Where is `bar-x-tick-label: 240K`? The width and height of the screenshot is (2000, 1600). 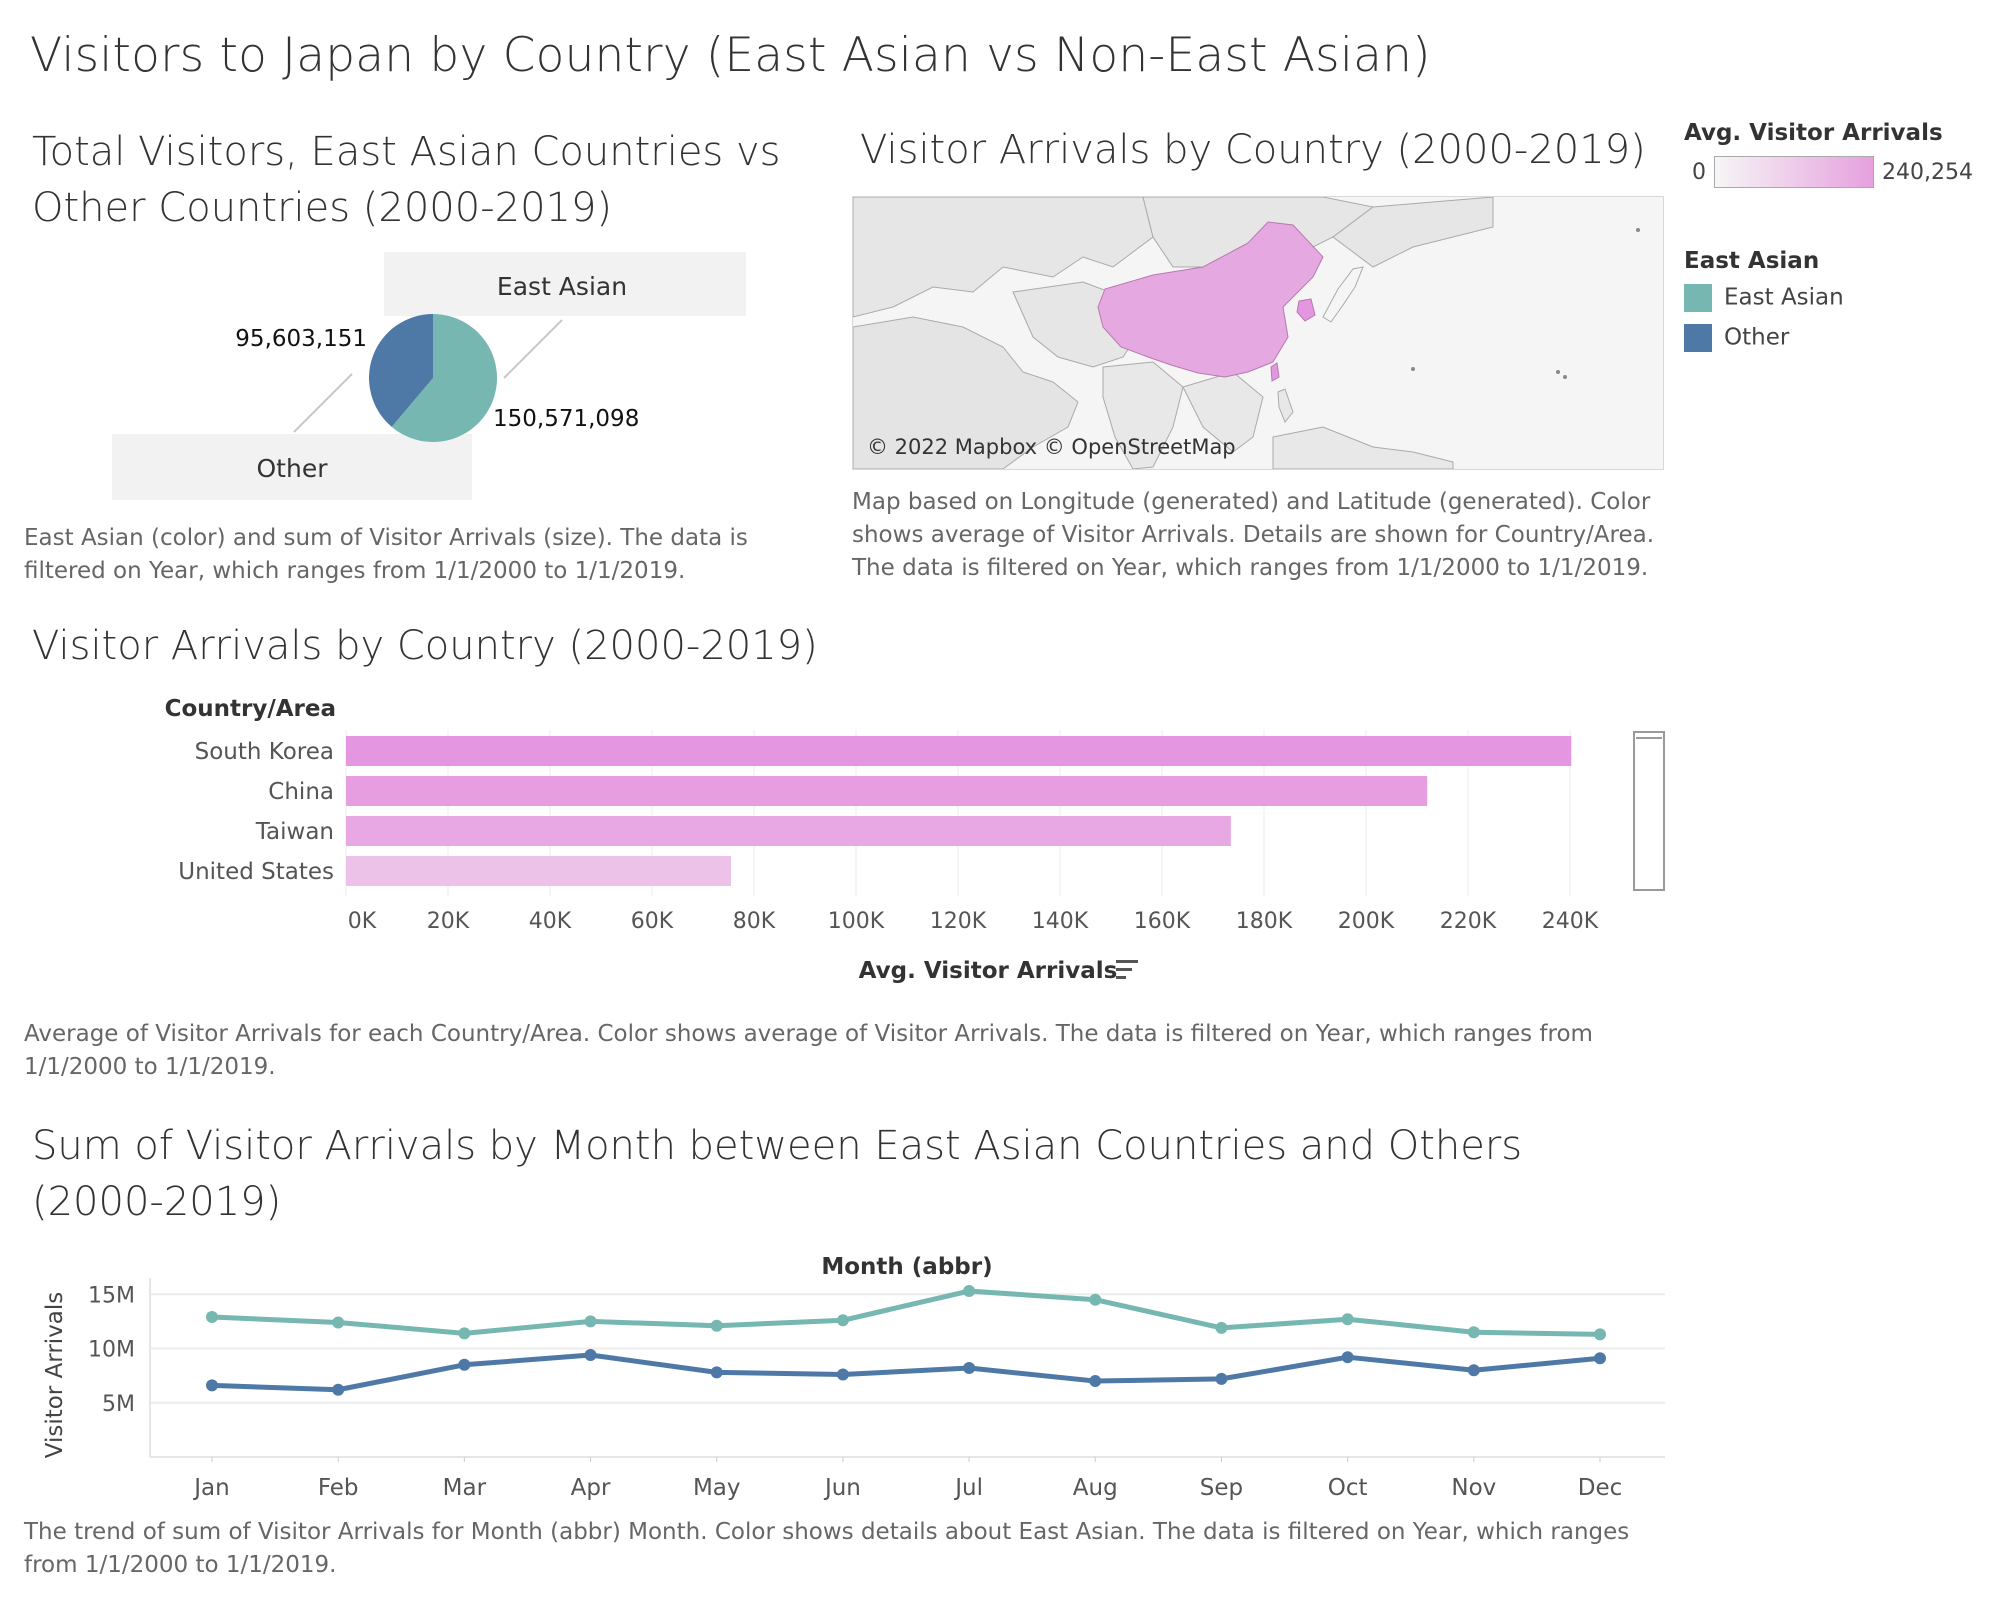 bar-x-tick-label: 240K is located at coordinates (1570, 921).